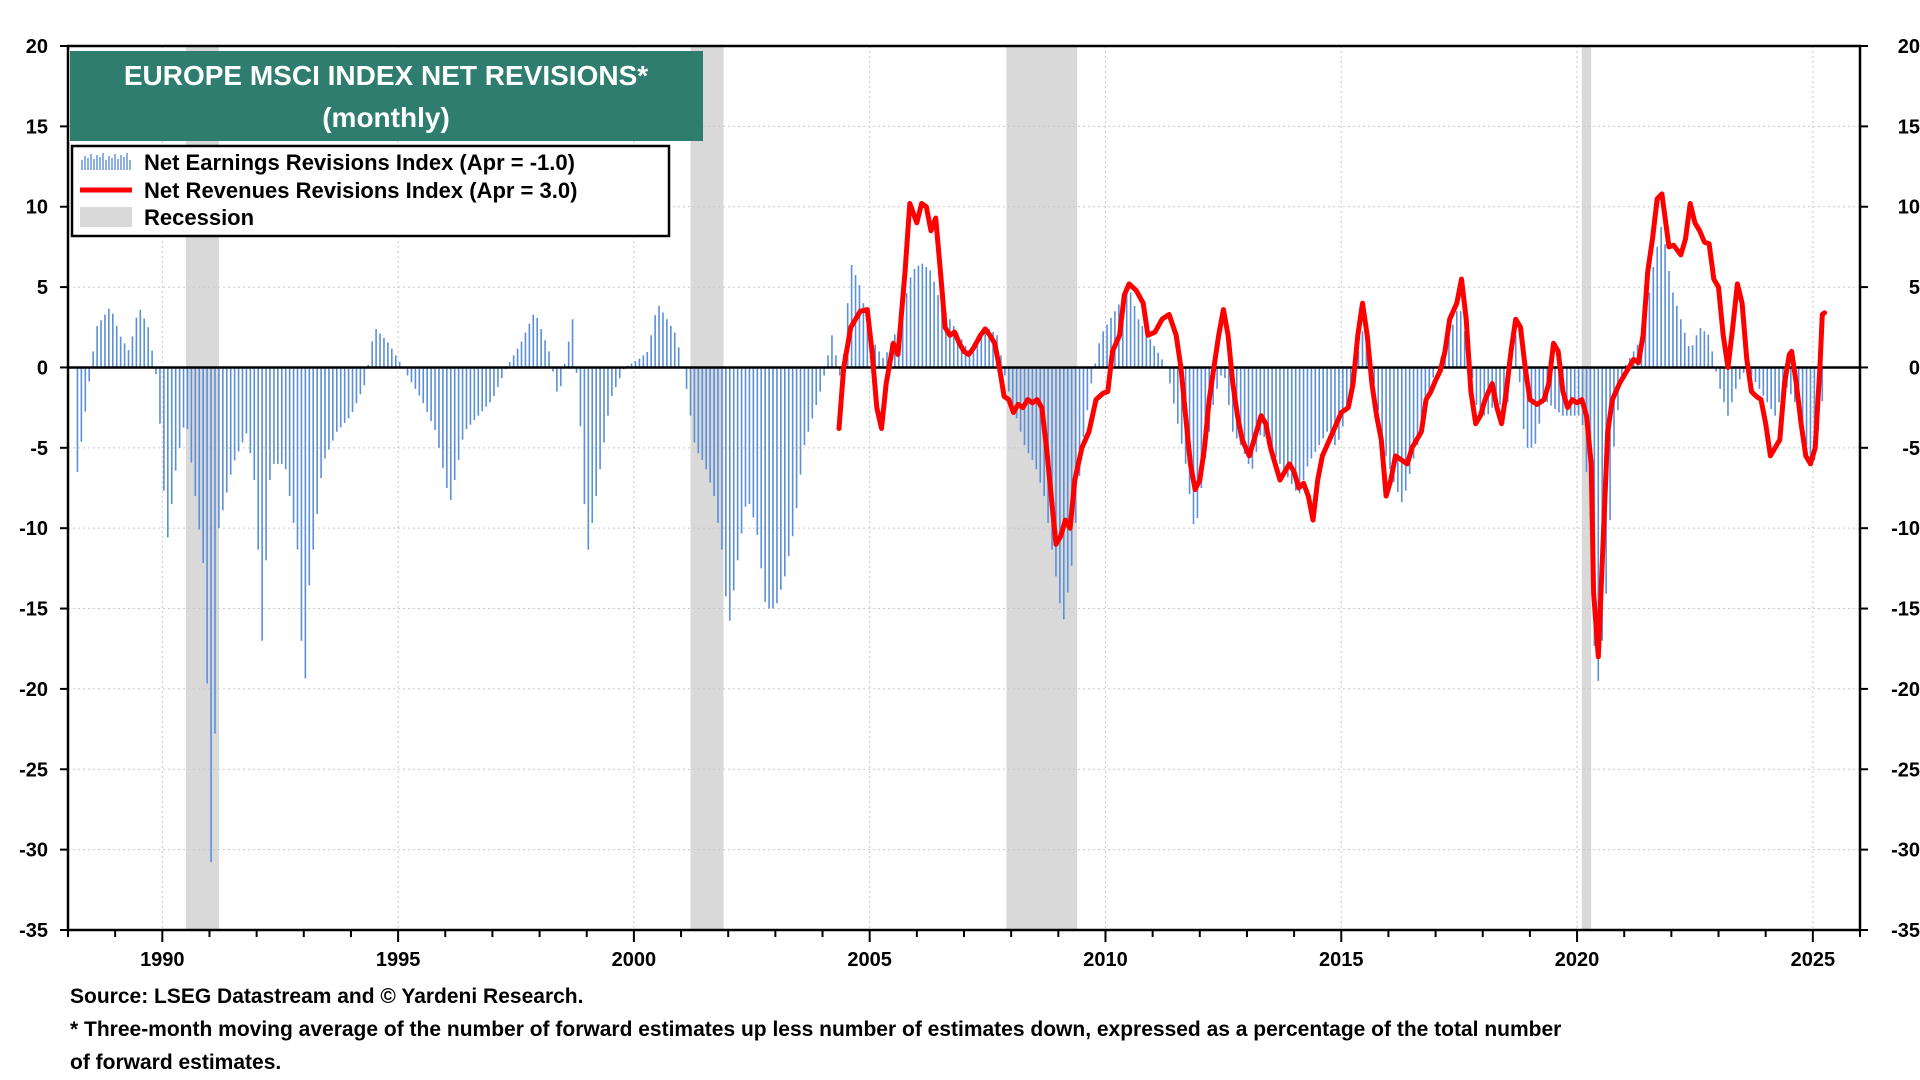 The width and height of the screenshot is (1920, 1080). Describe the element at coordinates (634, 960) in the screenshot. I see `x-tick-label: 2000` at that location.